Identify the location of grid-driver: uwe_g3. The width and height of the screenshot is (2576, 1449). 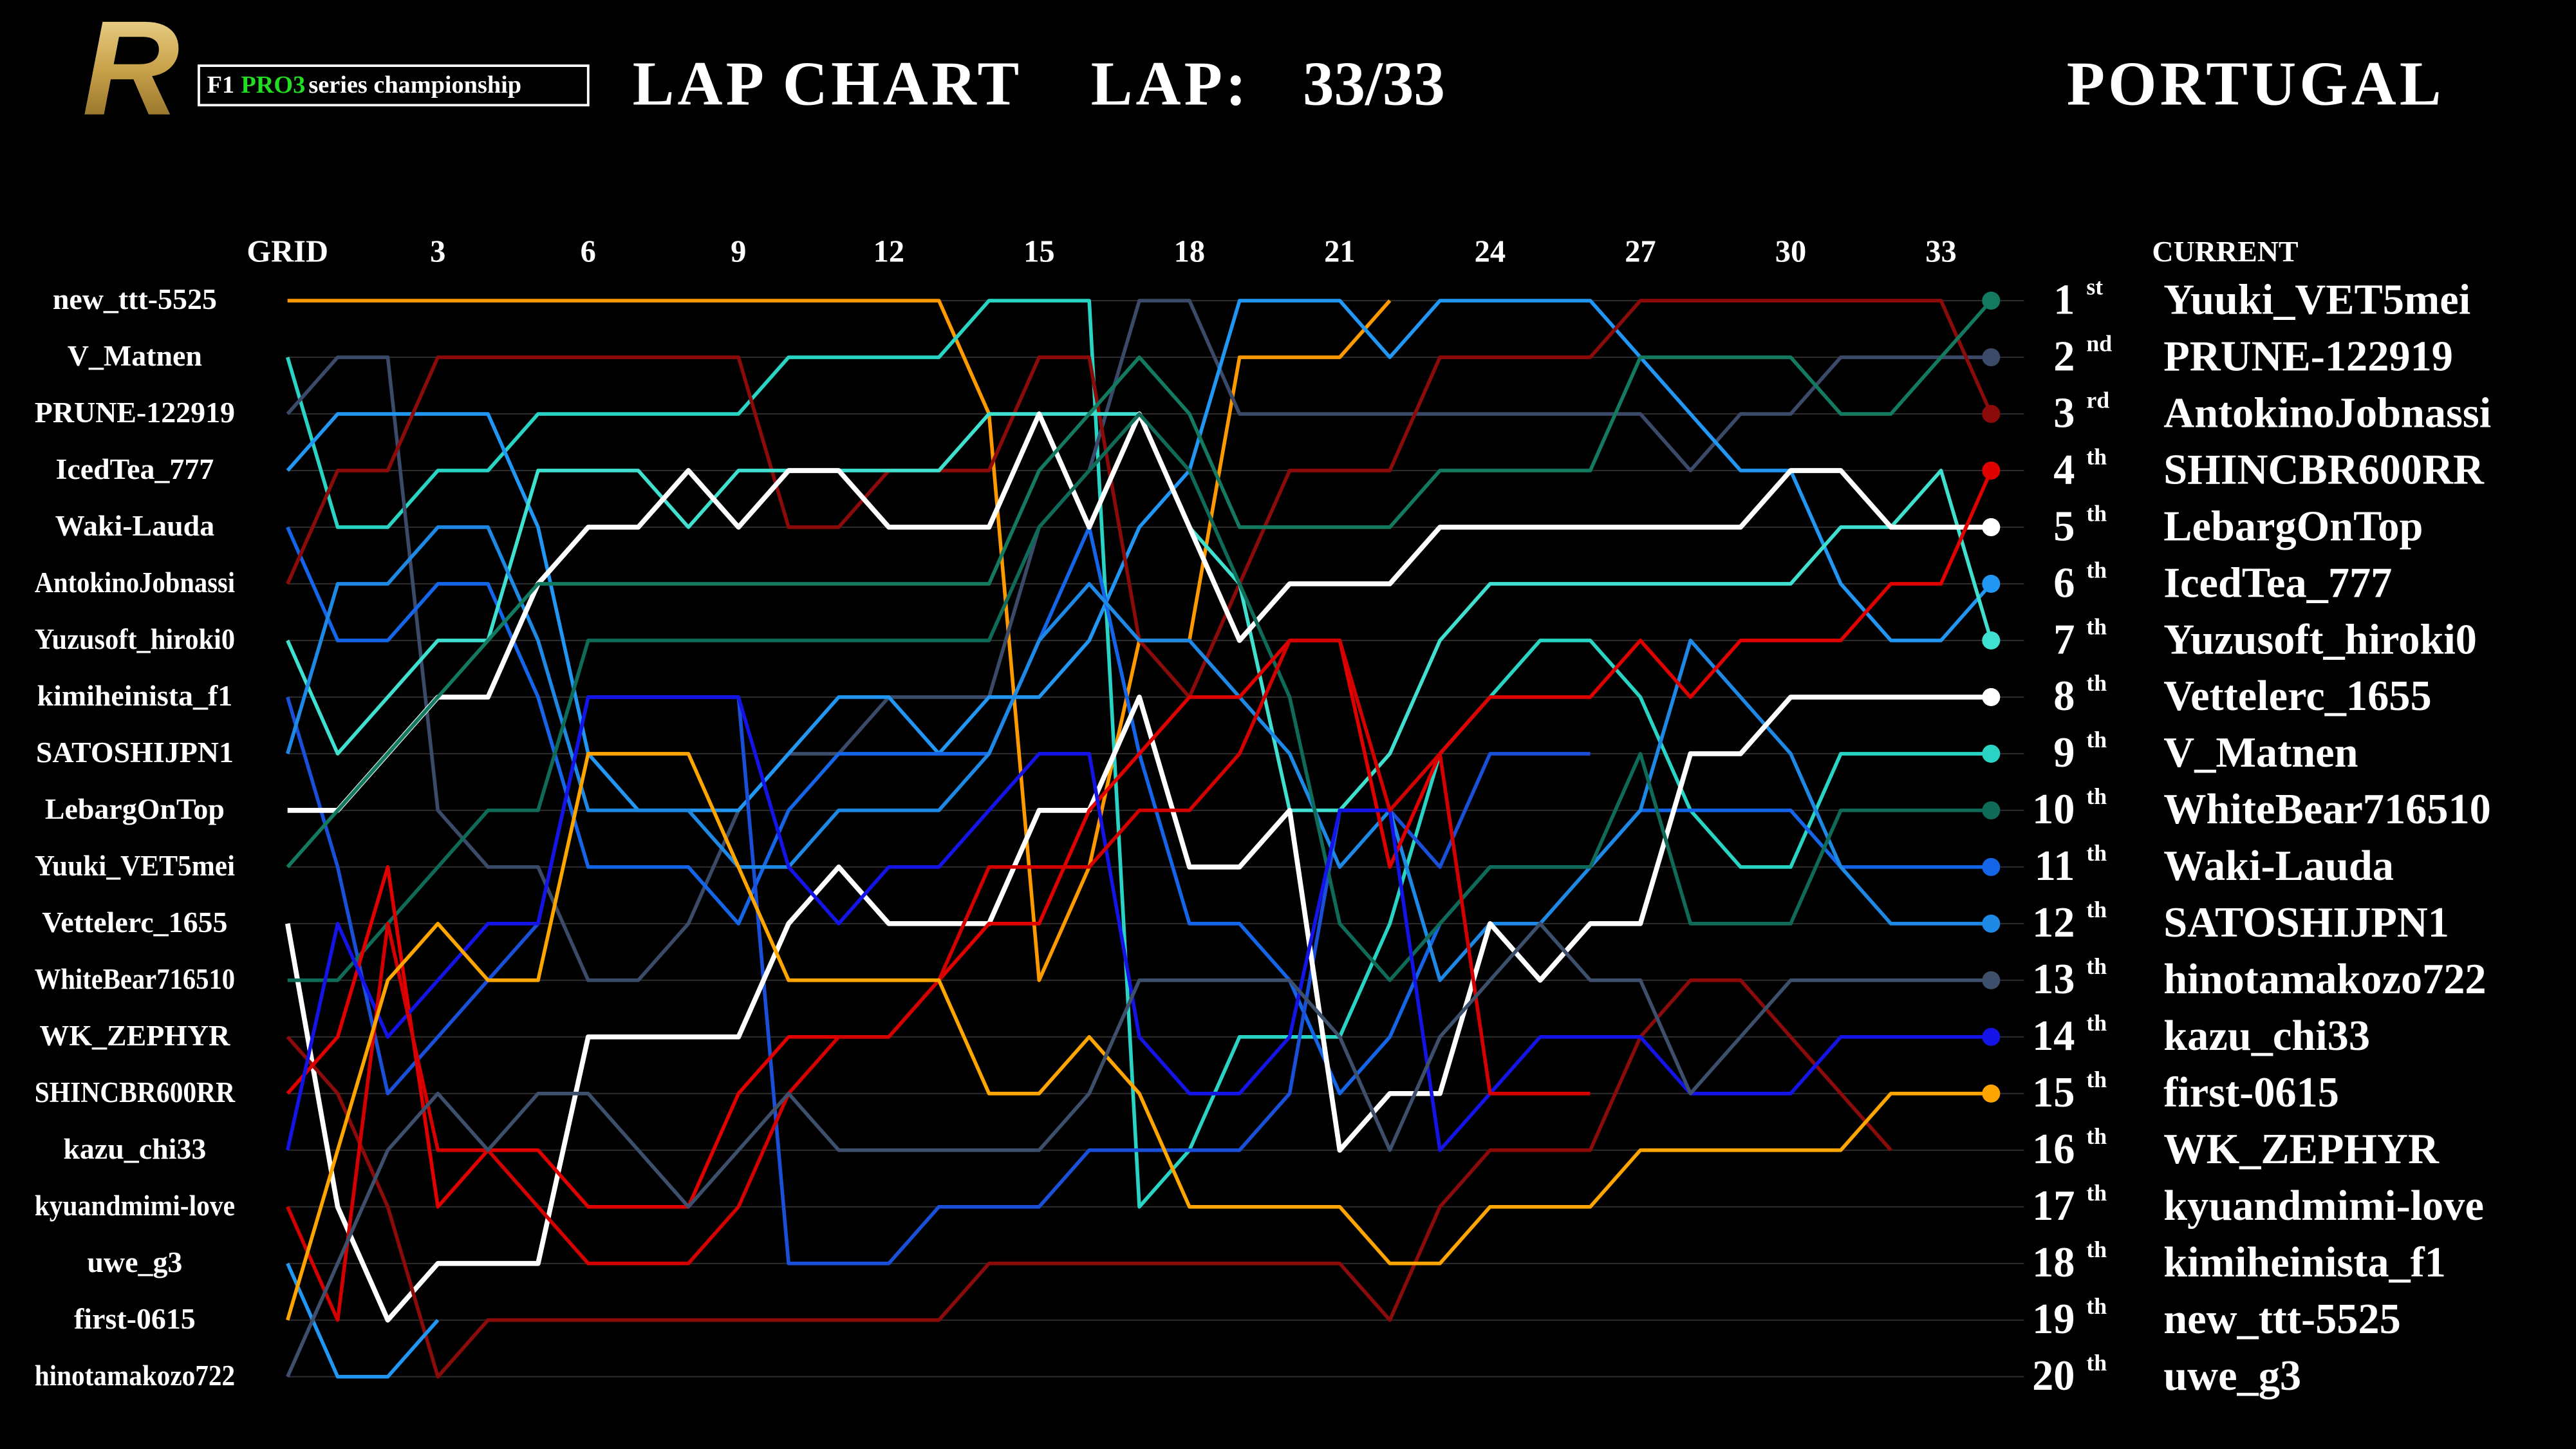
(134, 1262).